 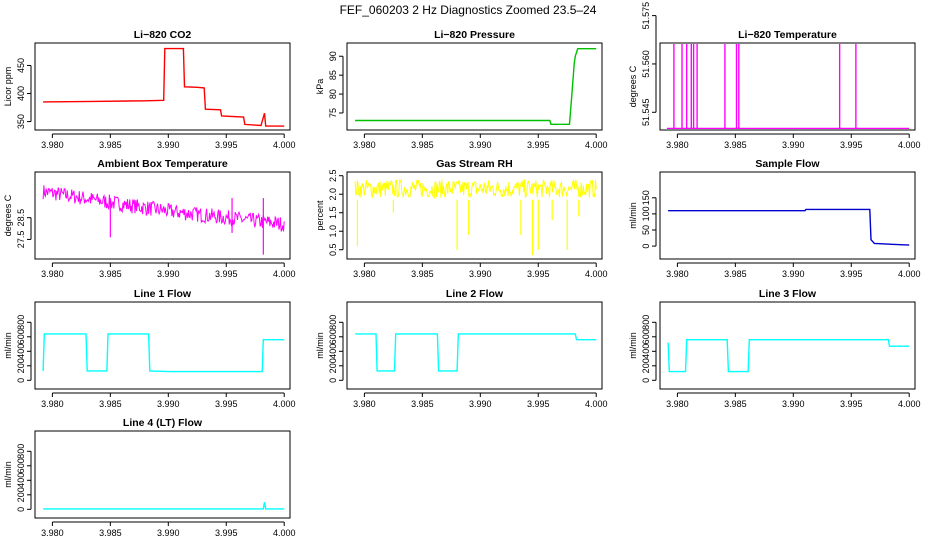 I want to click on y-tick-label: 350, so click(x=21, y=121).